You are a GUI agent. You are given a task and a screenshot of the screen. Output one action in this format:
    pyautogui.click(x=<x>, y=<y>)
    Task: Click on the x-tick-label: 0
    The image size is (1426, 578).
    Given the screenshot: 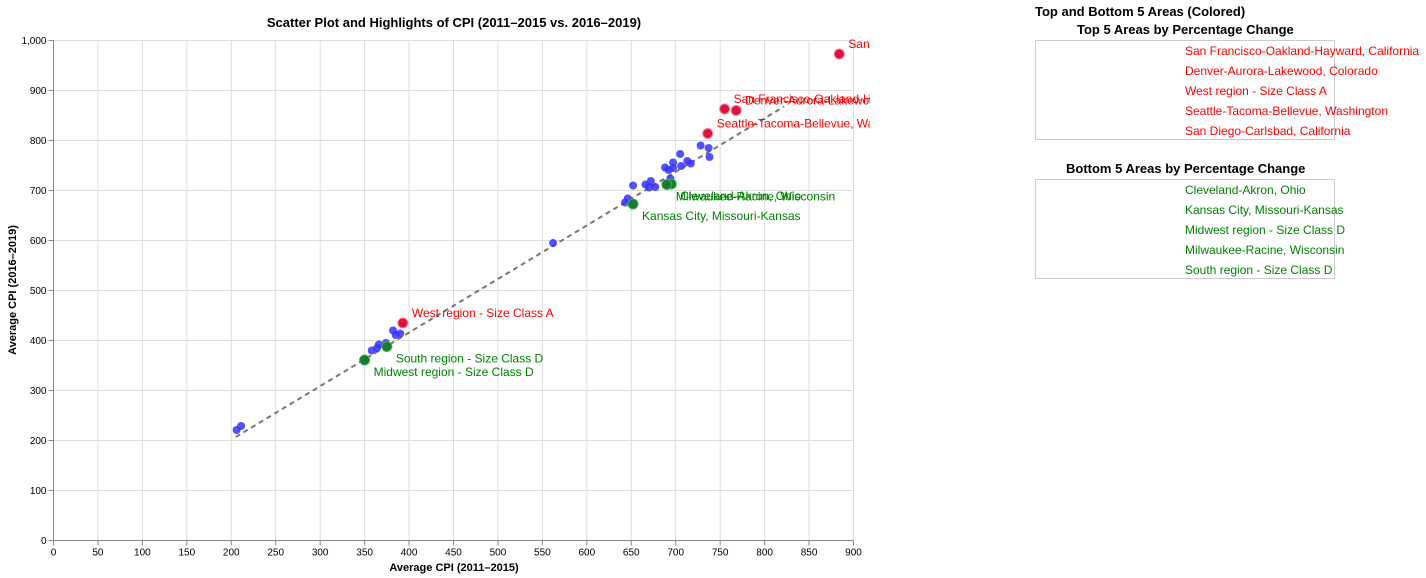 What is the action you would take?
    pyautogui.click(x=54, y=553)
    